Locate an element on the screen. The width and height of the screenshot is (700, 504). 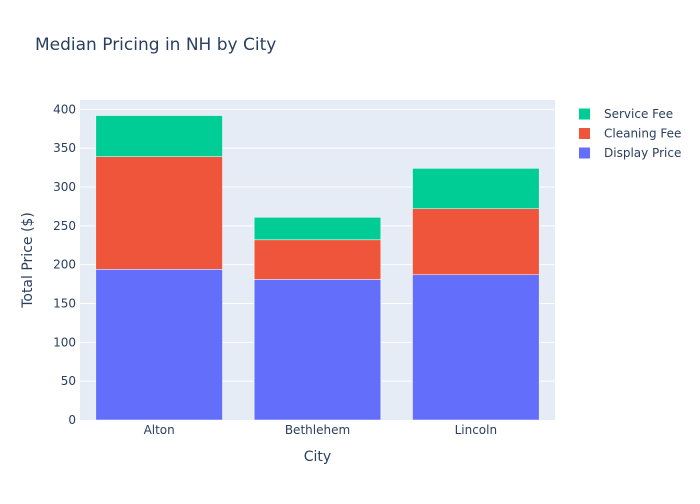
y-tick-label: 100 is located at coordinates (64, 342).